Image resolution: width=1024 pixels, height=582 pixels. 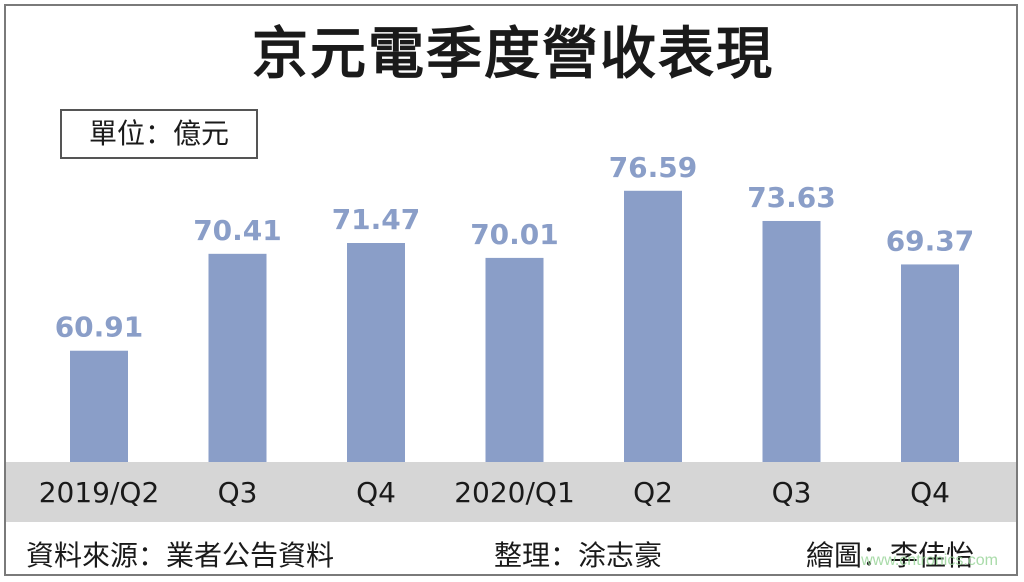 I want to click on value-label-5: 73.63, so click(x=791, y=197).